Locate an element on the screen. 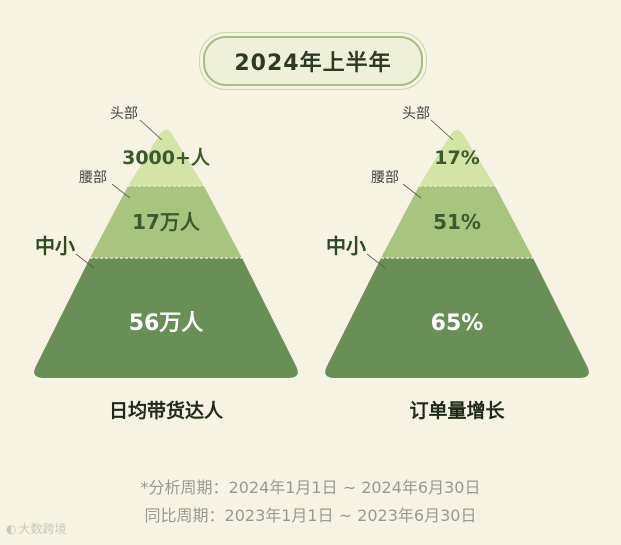  right-top-value: 17% is located at coordinates (456, 158).